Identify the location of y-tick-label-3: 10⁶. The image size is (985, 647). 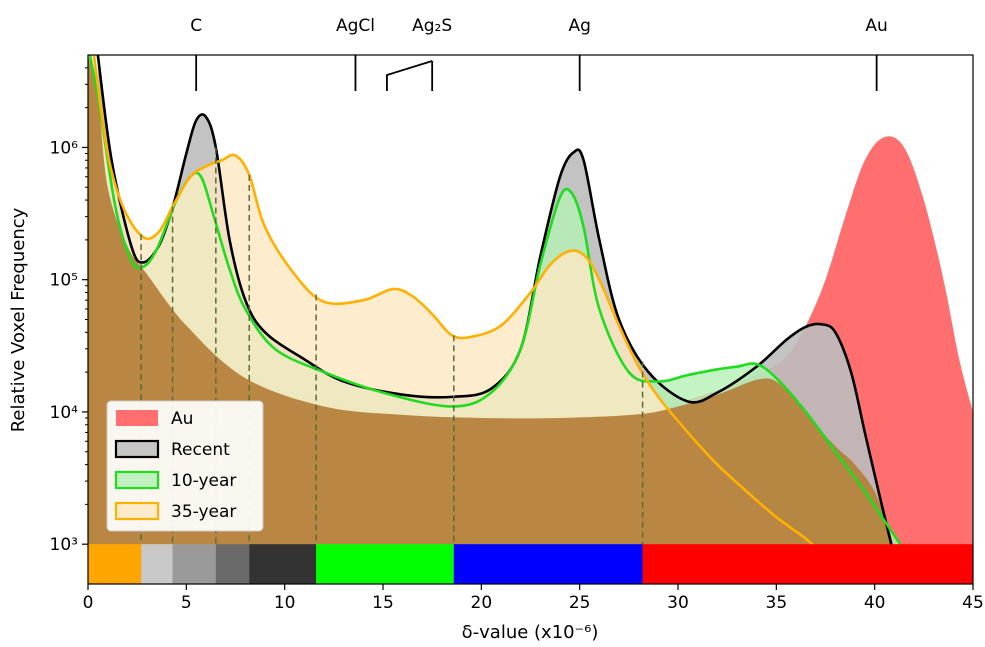
(64, 148).